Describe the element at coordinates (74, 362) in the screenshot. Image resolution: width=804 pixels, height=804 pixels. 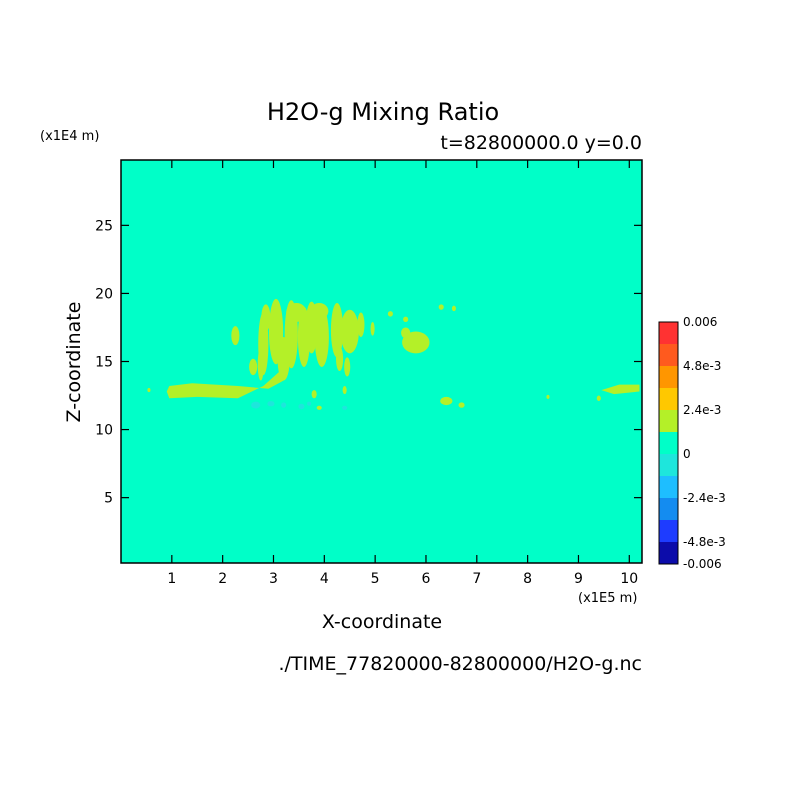
I see `y-axis-label: Z-coordinate` at that location.